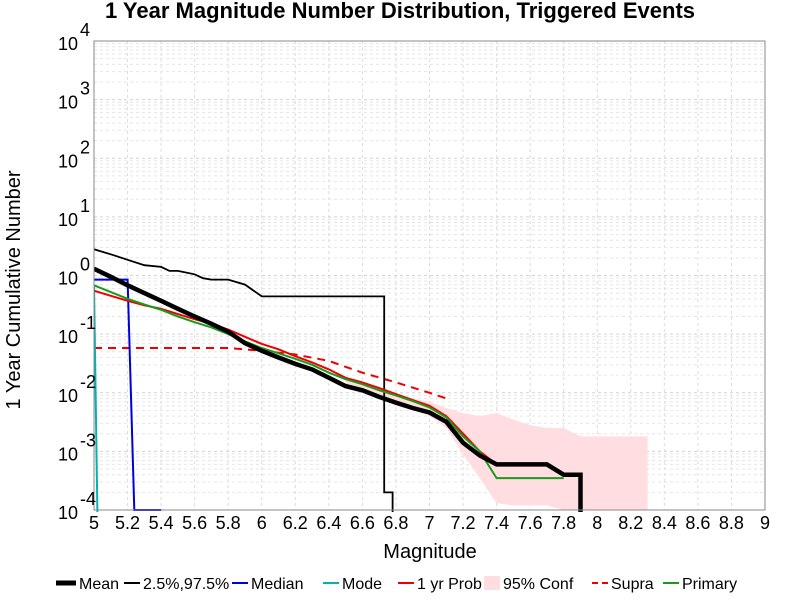  Describe the element at coordinates (99, 584) in the screenshot. I see `legend-label: Mean` at that location.